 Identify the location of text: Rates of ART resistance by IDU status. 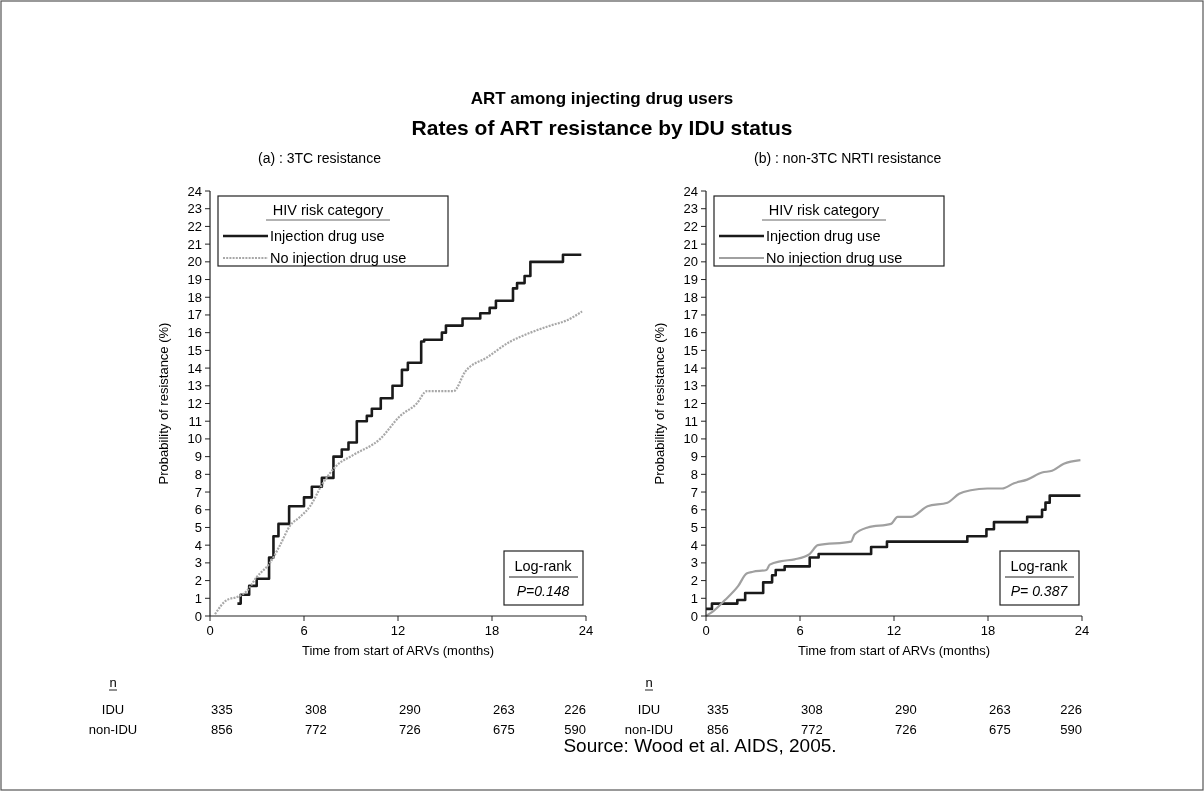
(602, 127).